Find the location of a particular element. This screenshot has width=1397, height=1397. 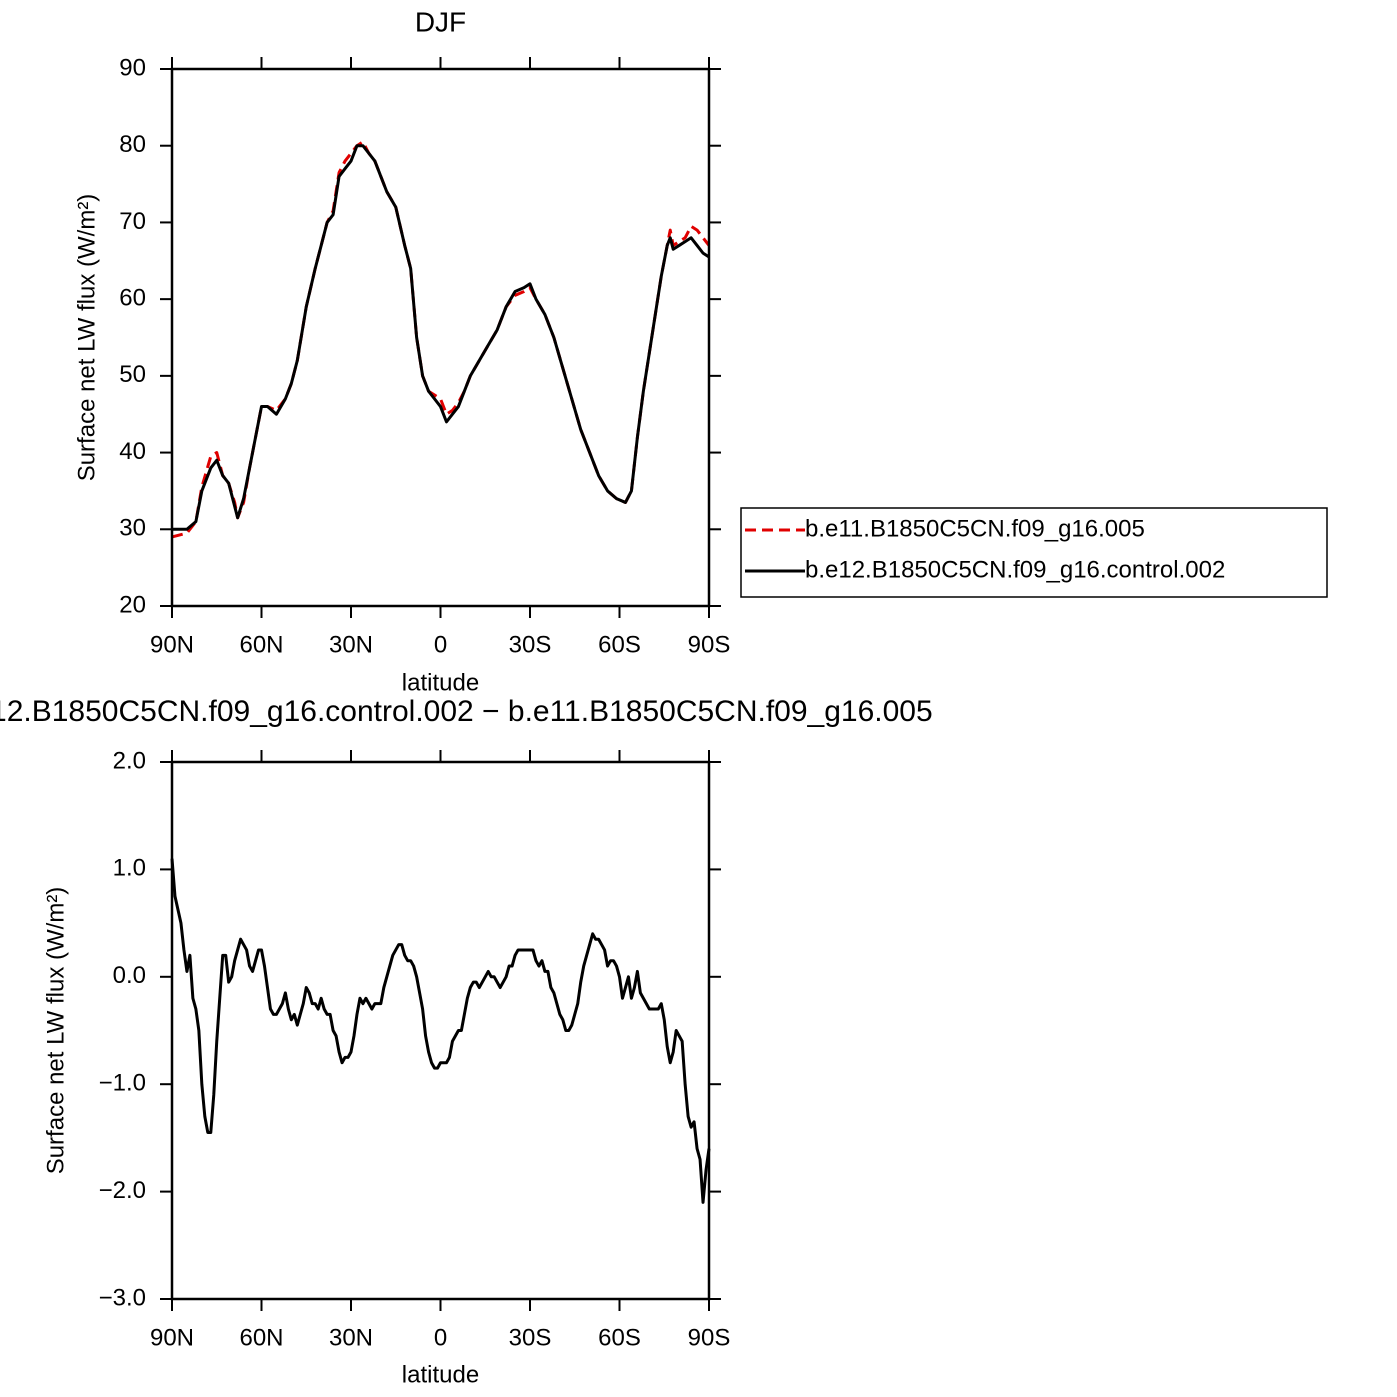

y-tick-label: −2.0 is located at coordinates (122, 1190).